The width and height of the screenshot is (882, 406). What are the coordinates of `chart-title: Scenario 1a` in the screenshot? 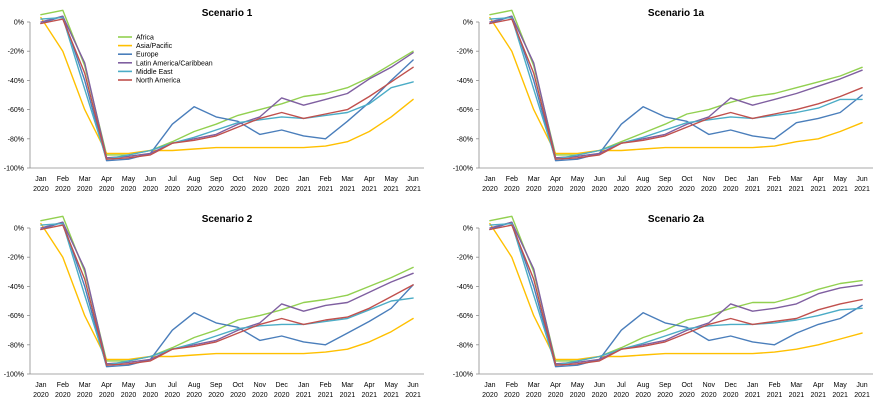 It's located at (676, 13).